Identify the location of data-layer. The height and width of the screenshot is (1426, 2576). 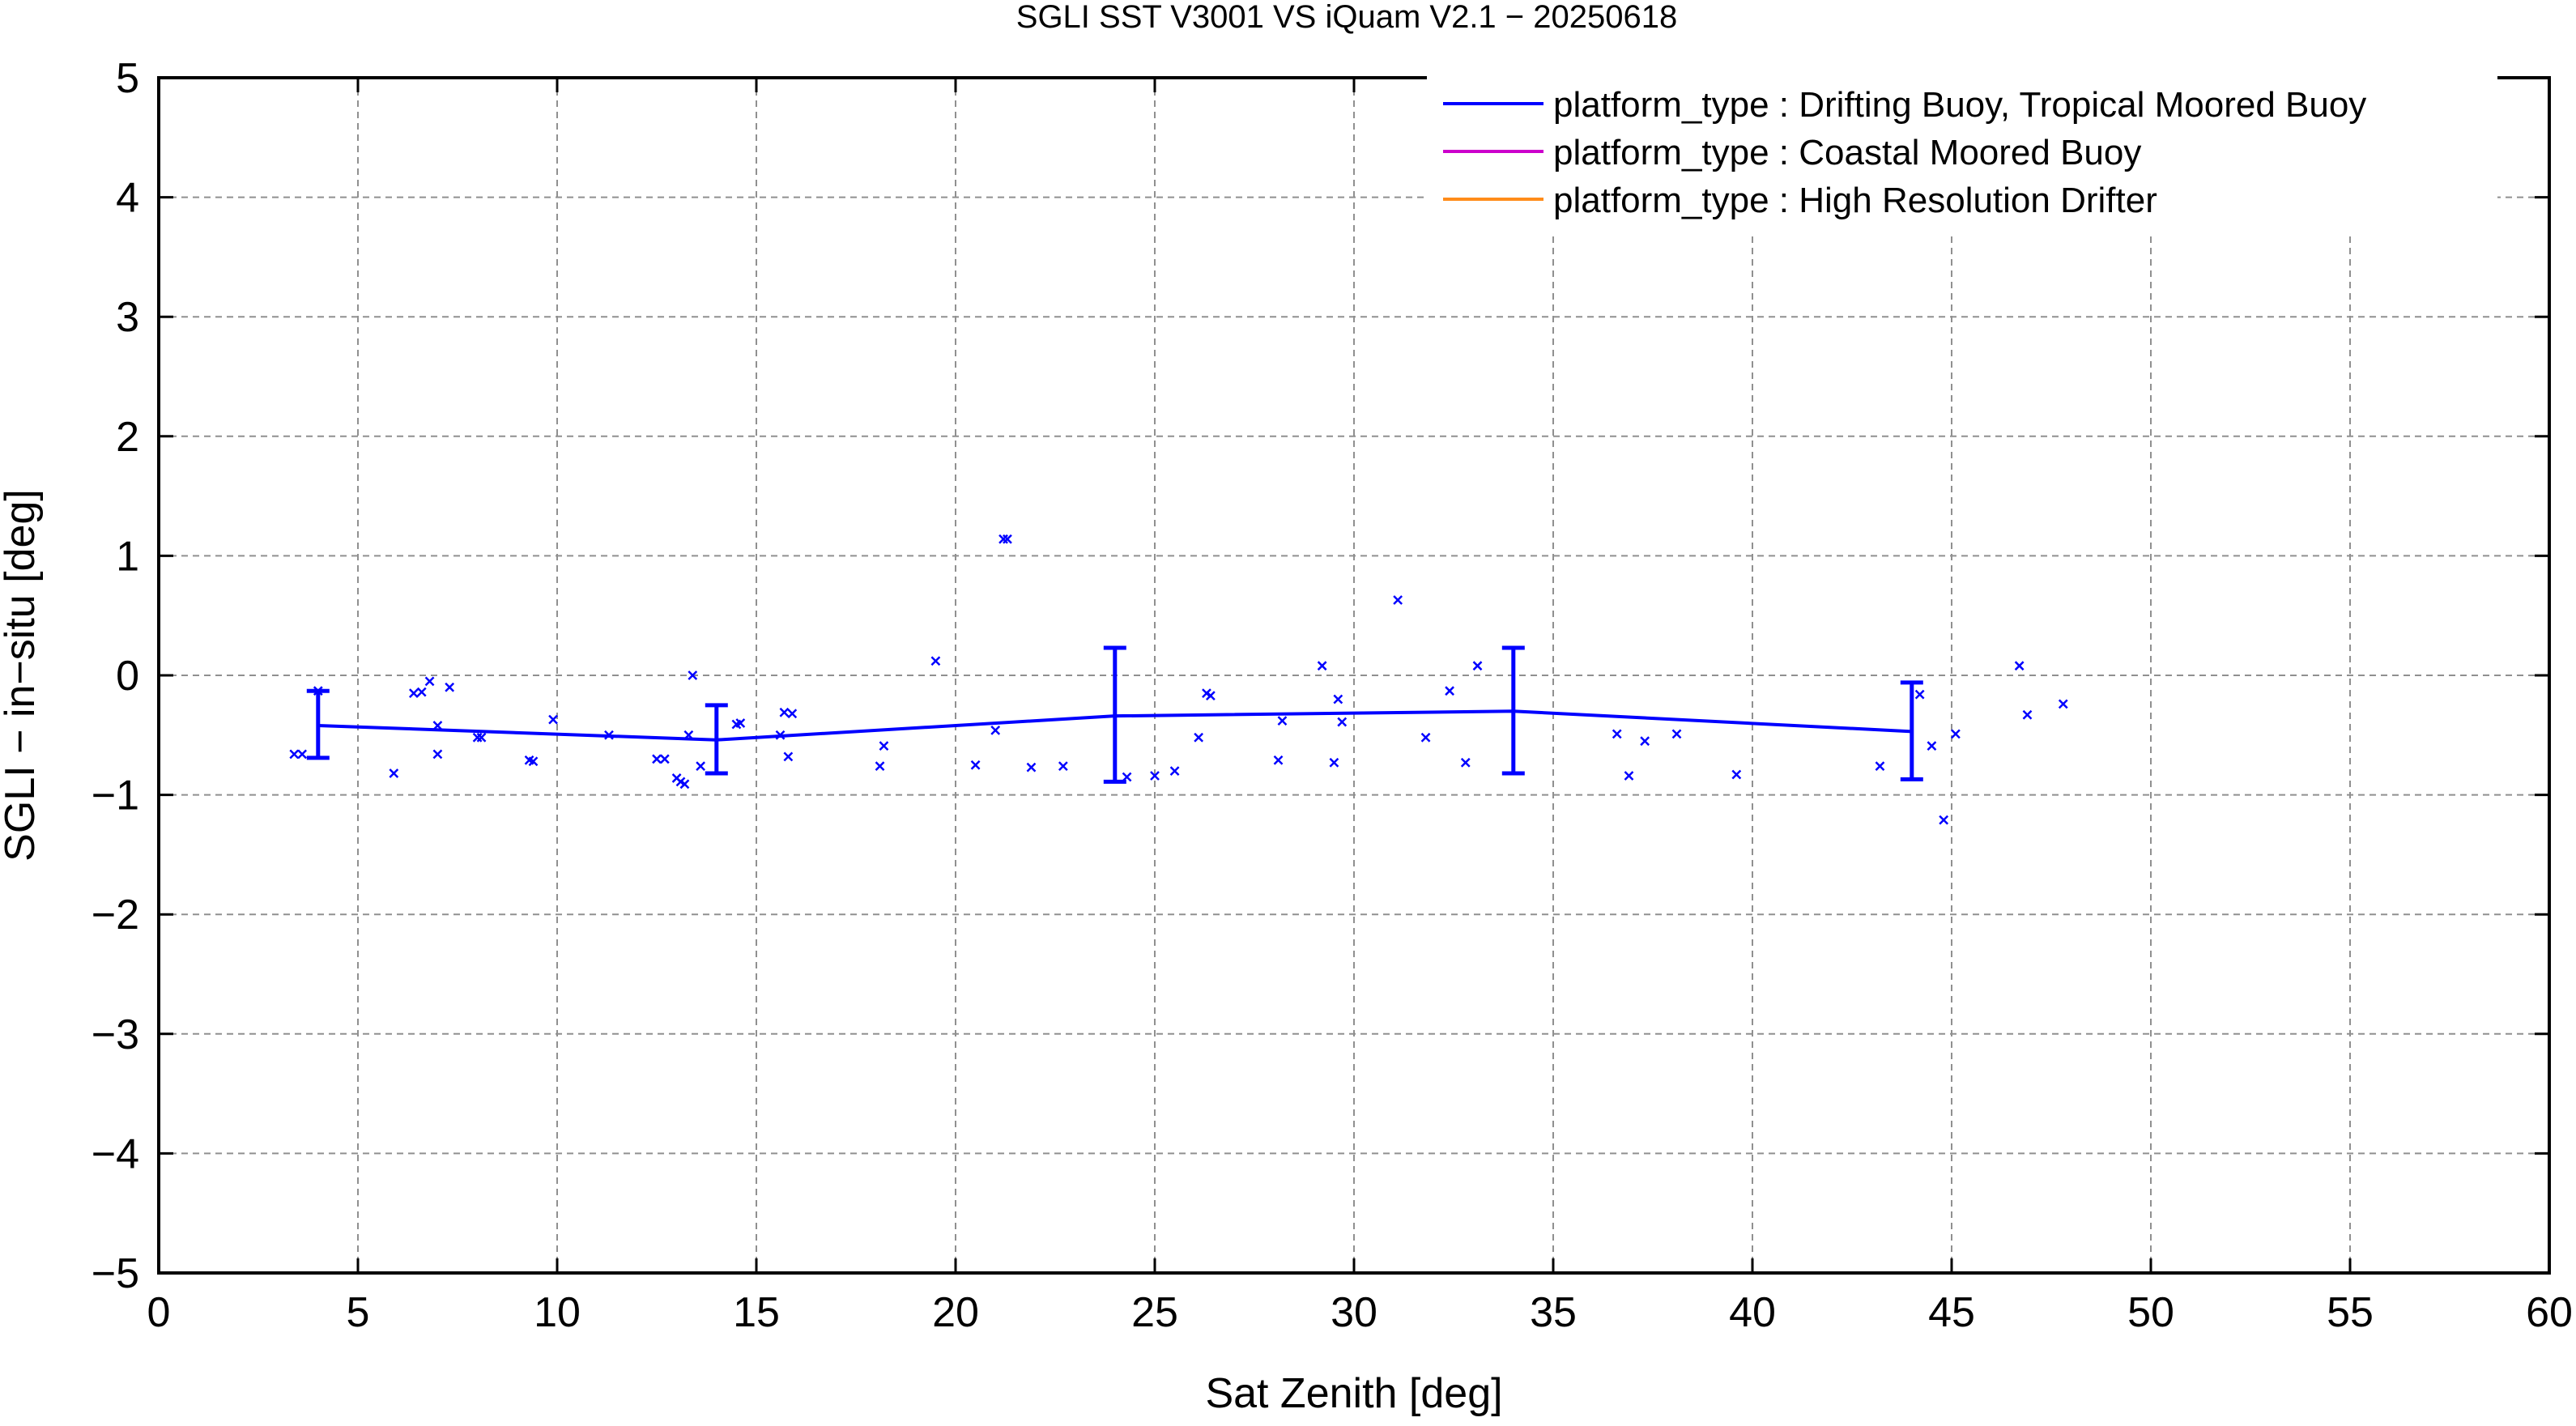
(1178, 679).